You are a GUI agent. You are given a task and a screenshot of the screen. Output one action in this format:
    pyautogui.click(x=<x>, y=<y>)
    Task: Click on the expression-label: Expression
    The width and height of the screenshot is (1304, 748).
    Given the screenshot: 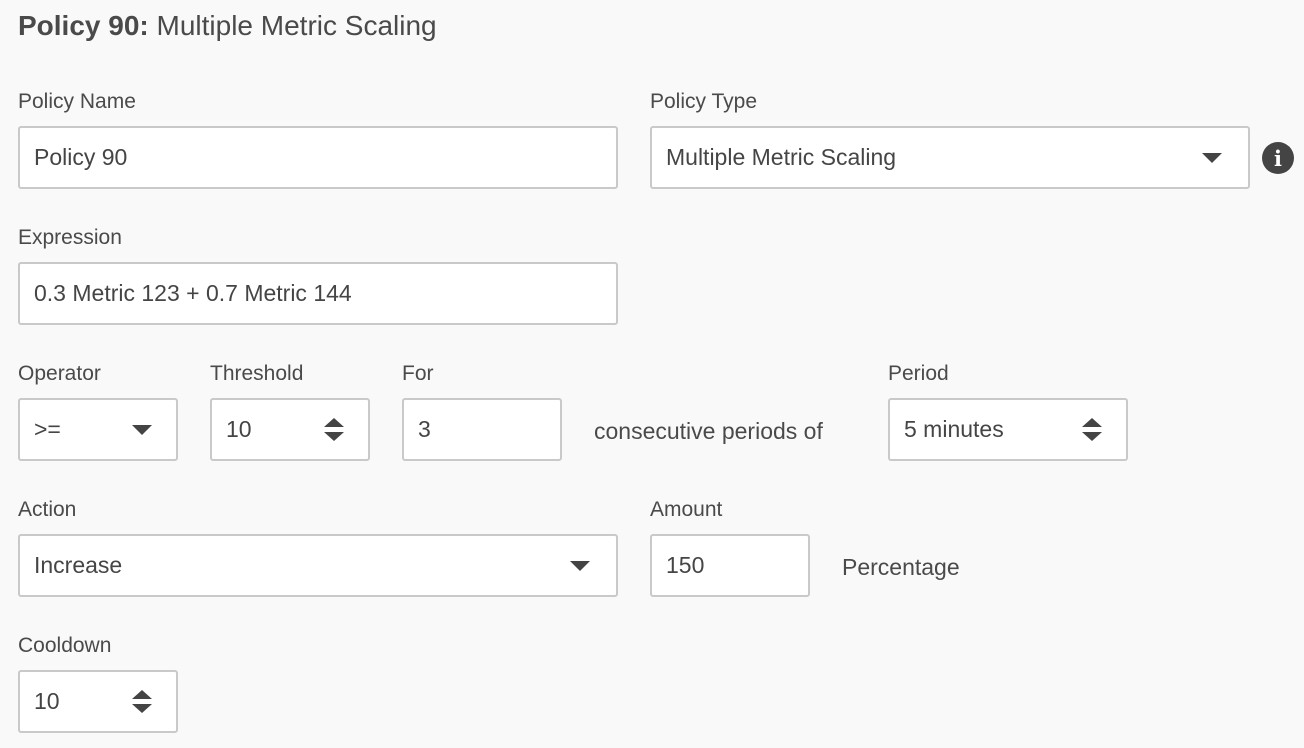 What is the action you would take?
    pyautogui.click(x=70, y=237)
    